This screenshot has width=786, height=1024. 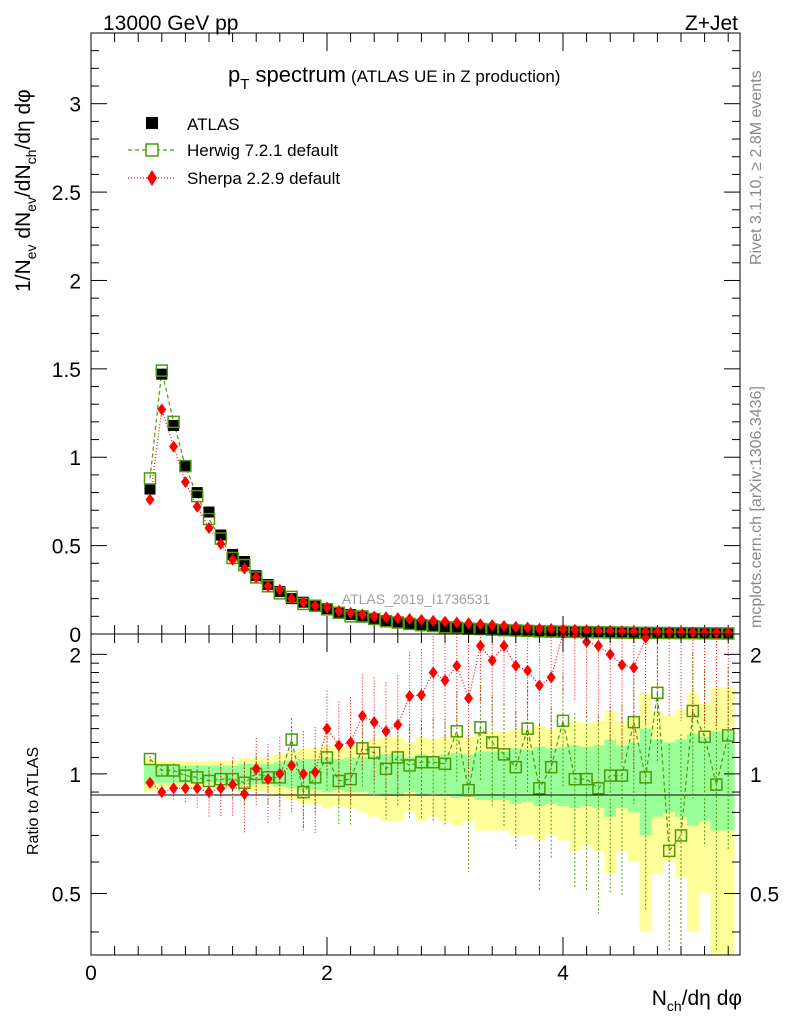 What do you see at coordinates (756, 775) in the screenshot?
I see `ratio-ytick-label-right: 1` at bounding box center [756, 775].